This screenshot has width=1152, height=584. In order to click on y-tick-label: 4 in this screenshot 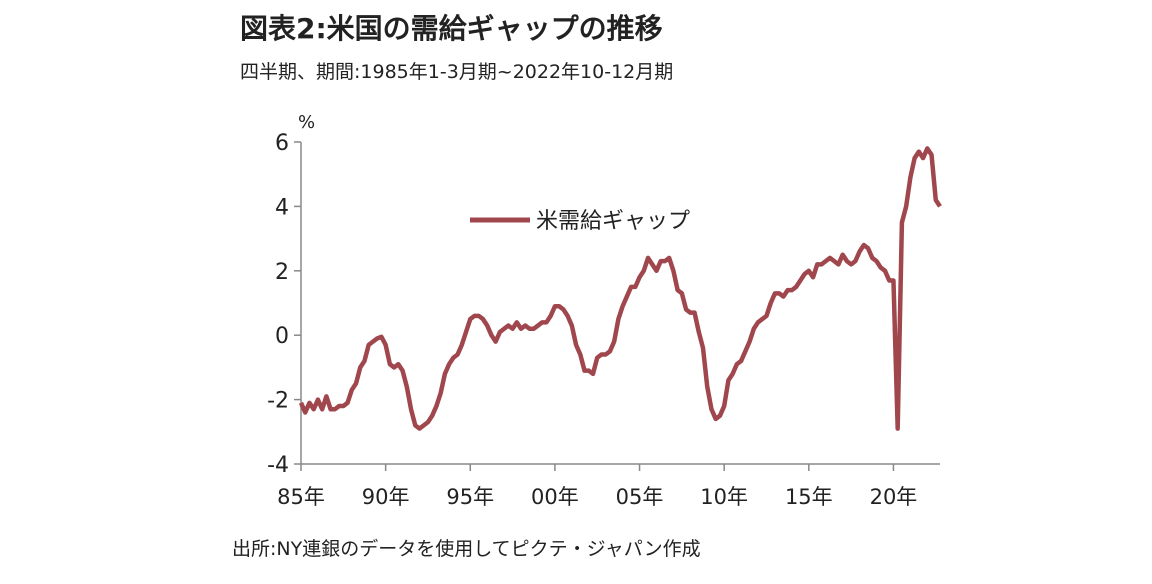, I will do `click(282, 207)`.